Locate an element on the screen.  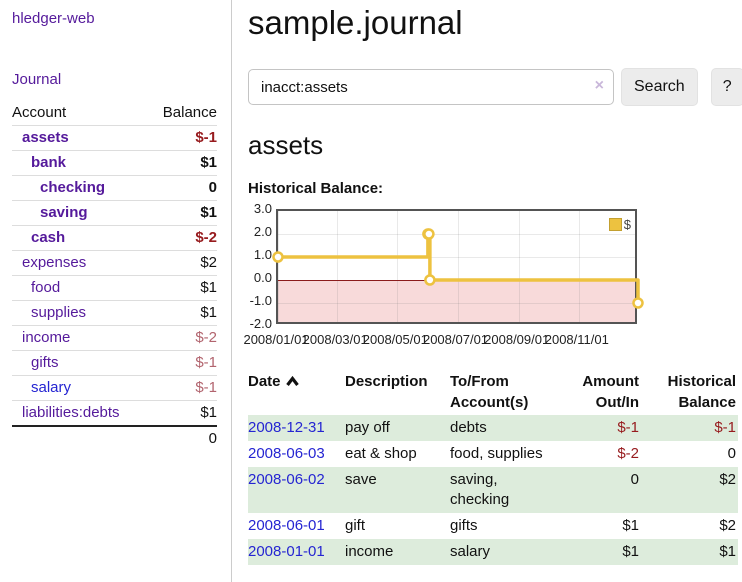
transaction-row: 2008-12-31 pay off debts $-1 $-1 is located at coordinates (493, 428).